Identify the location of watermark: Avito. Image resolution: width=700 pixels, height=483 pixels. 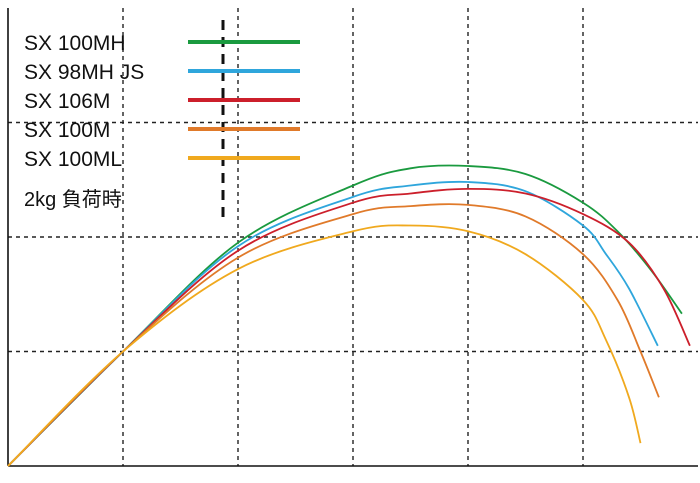
(636, 454).